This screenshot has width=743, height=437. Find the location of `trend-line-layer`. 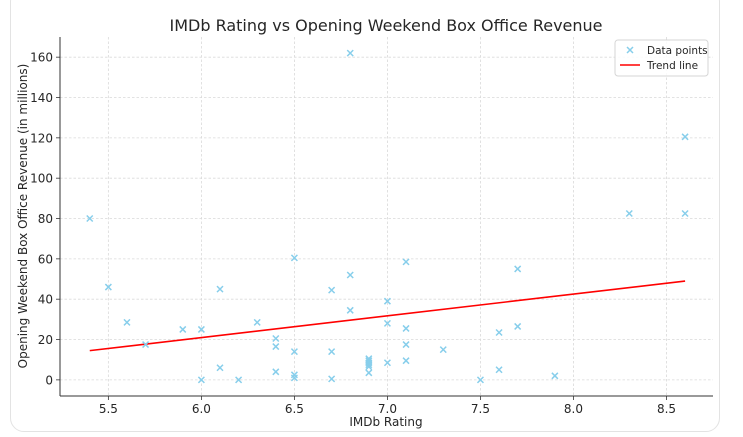

trend-line-layer is located at coordinates (387, 316).